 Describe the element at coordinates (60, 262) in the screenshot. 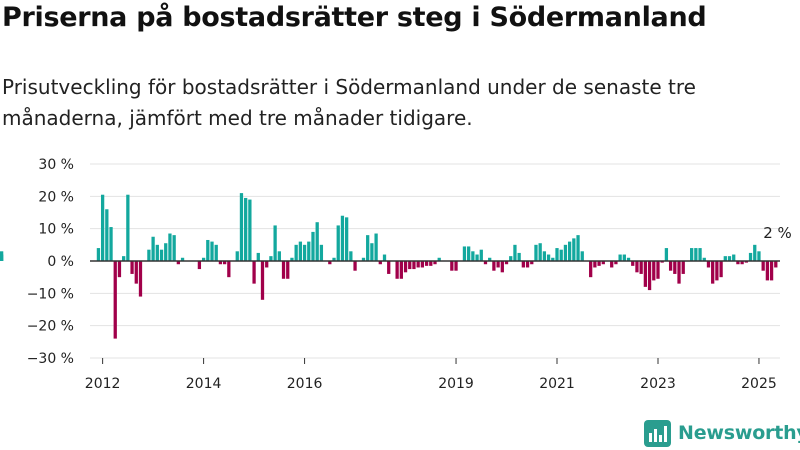

I see `y-tick-label: 0 %` at that location.